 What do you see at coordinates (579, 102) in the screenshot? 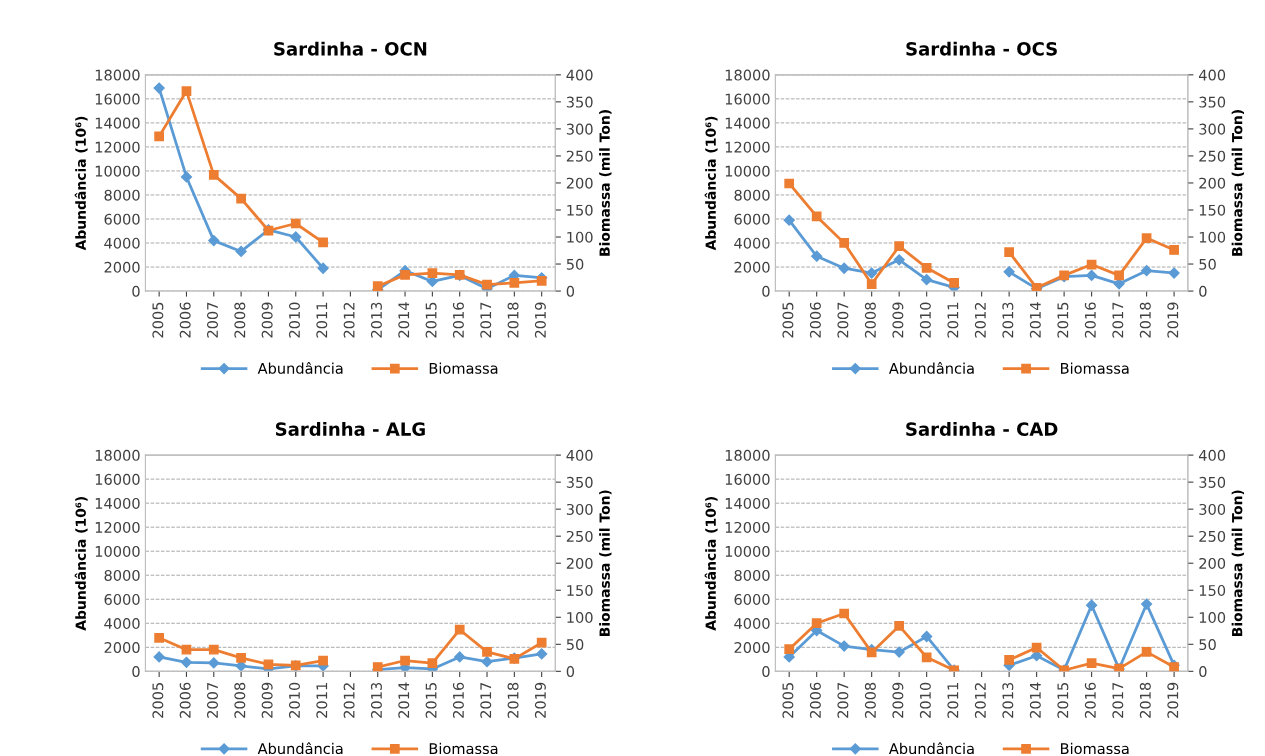
I see `y2-tick-label: 350` at bounding box center [579, 102].